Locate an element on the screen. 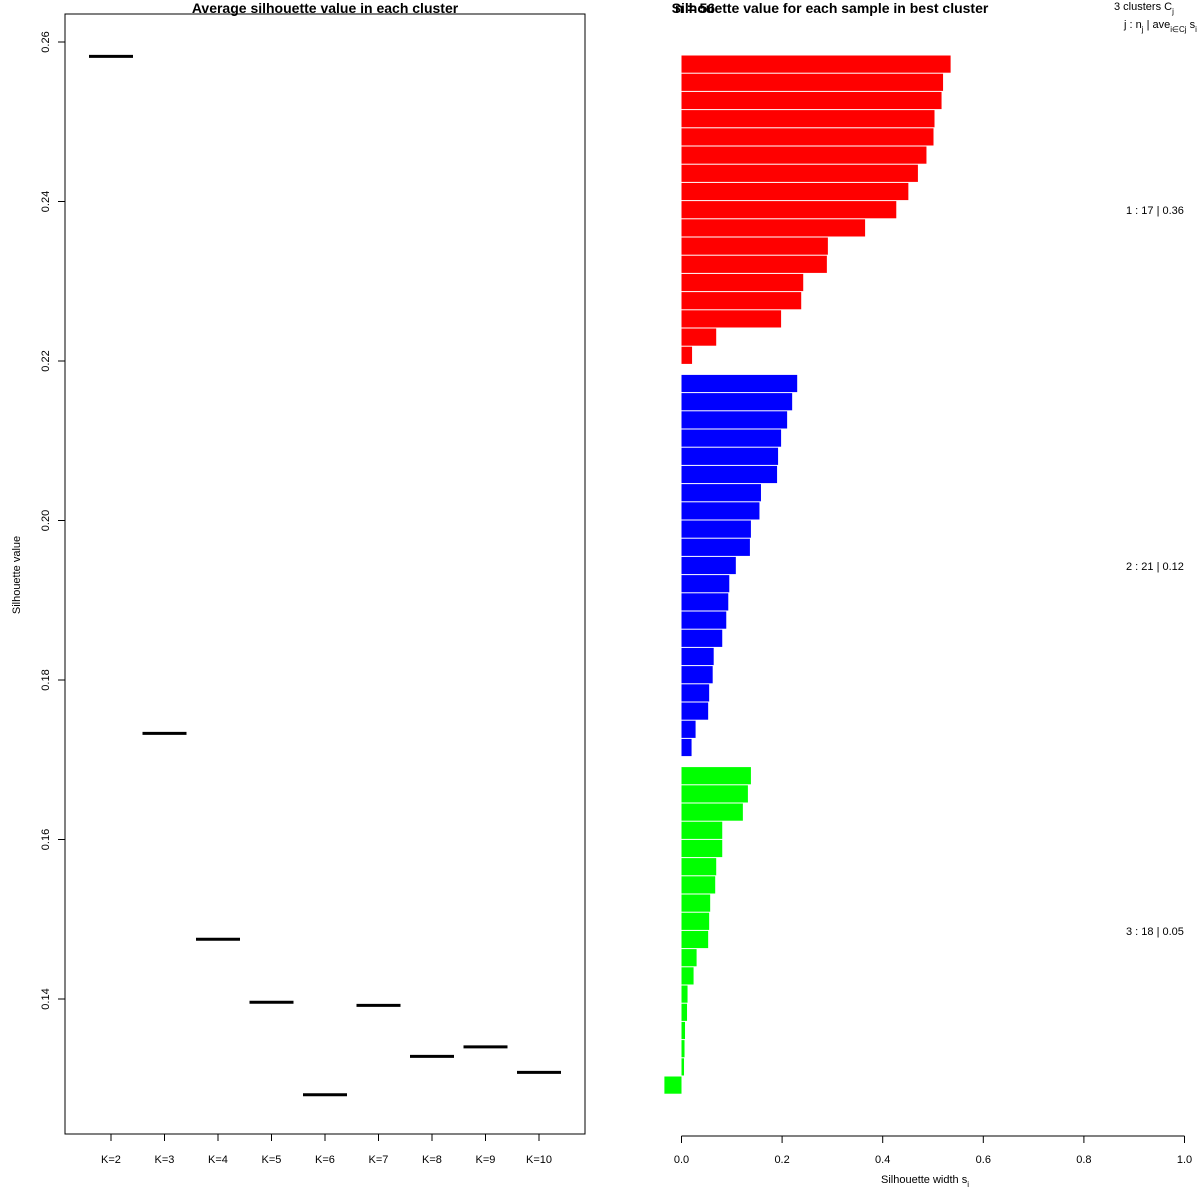 The height and width of the screenshot is (1200, 1200). right-x-axis: 0.0 0.2 0.4 0.6 0.8 1.0 is located at coordinates (933, 1150).